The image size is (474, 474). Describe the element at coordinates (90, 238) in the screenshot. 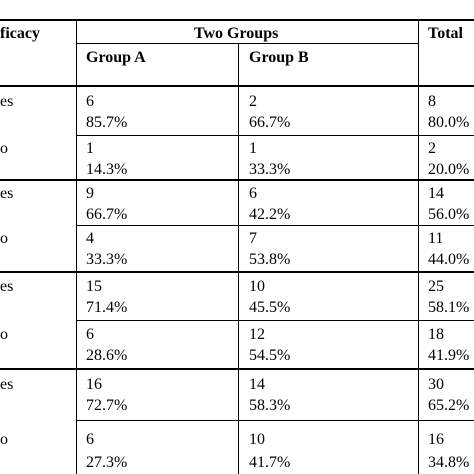

I see `cell-count: 4` at that location.